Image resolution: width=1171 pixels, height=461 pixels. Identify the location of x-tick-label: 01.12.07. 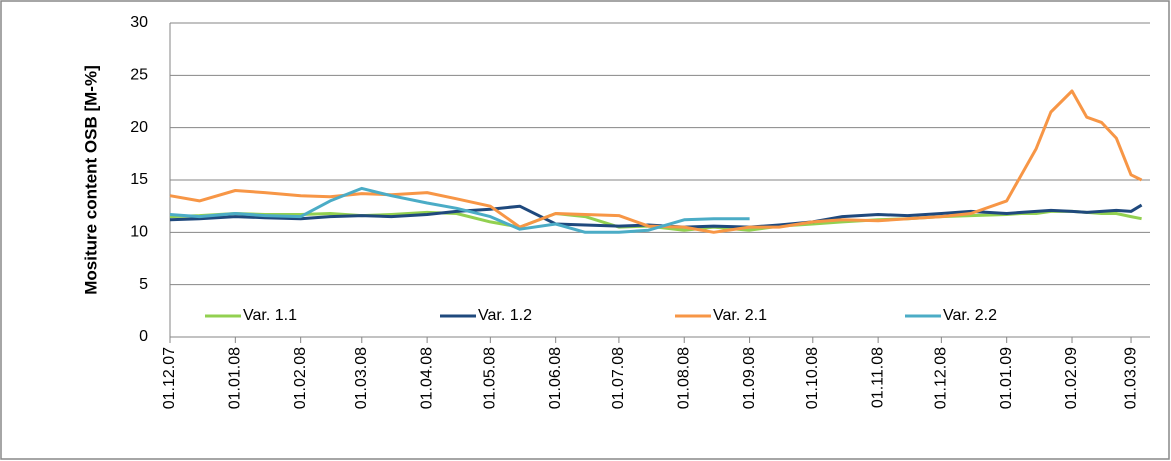
(169, 378).